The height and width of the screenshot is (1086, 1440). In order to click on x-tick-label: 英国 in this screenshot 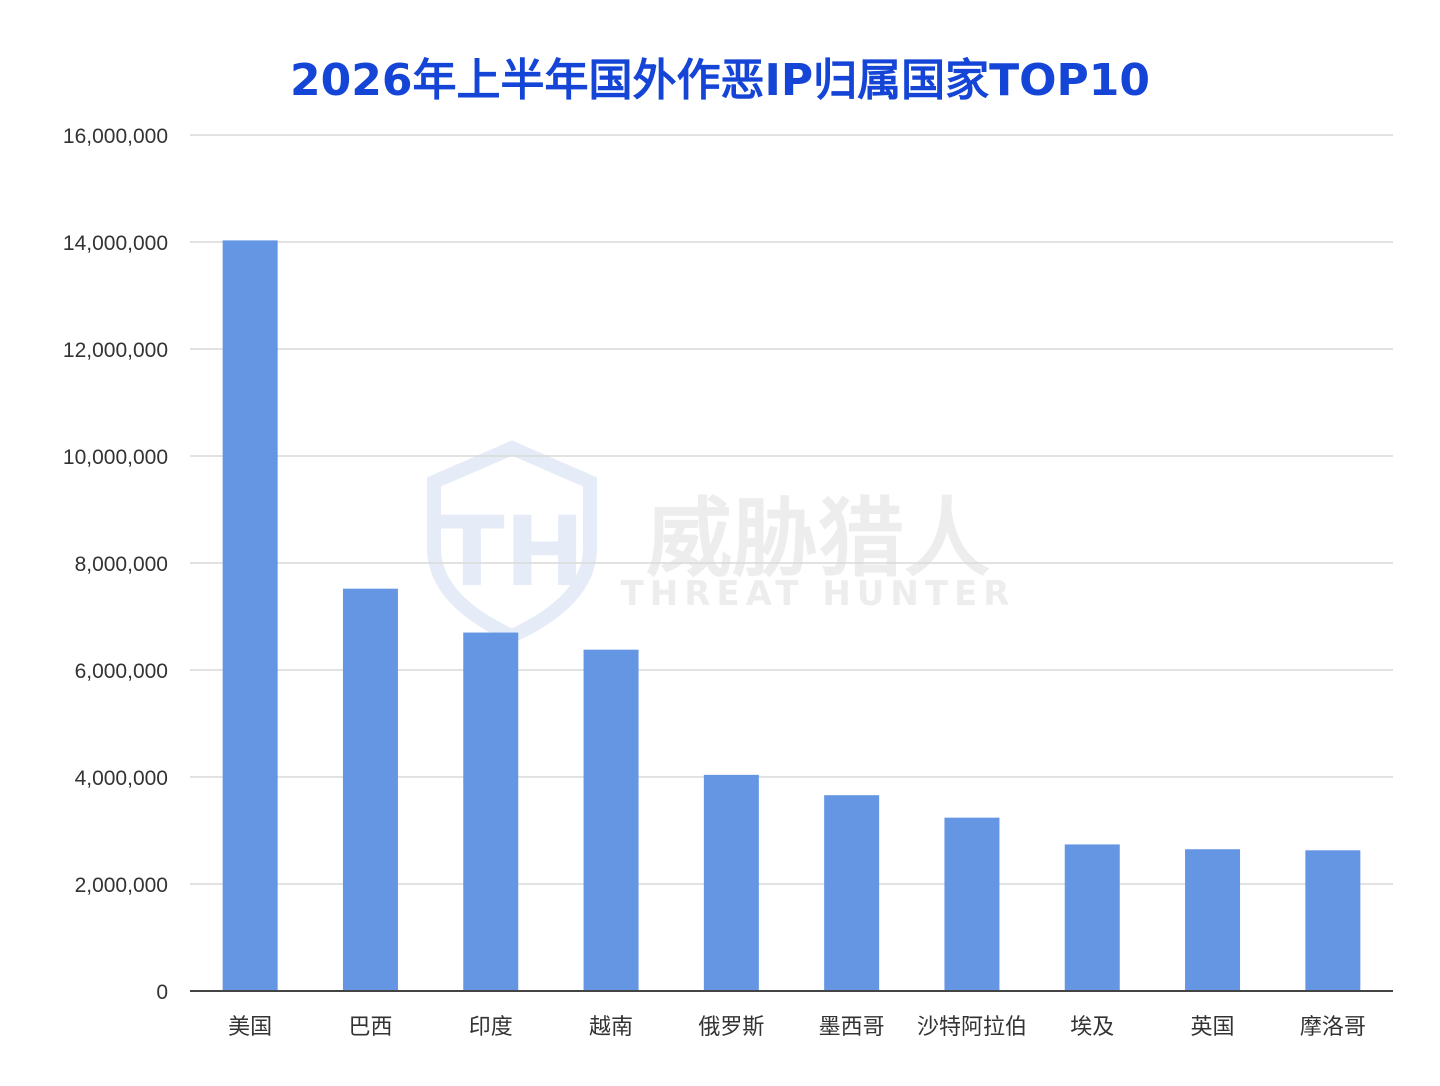, I will do `click(1213, 1027)`.